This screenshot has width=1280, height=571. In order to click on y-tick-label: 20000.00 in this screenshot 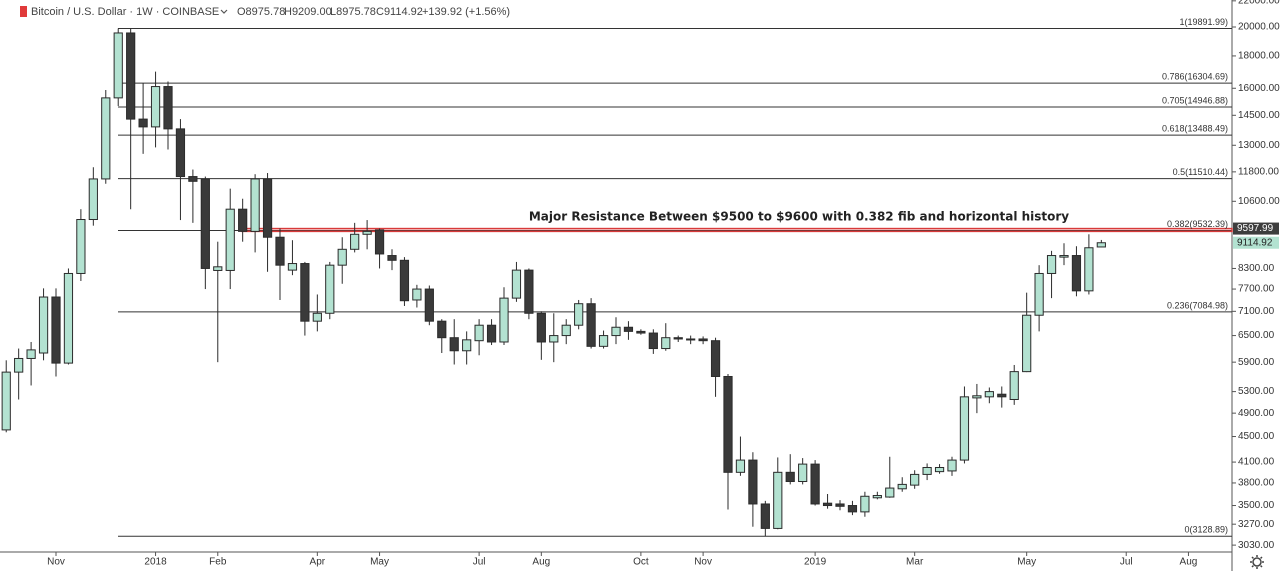, I will do `click(1259, 27)`.